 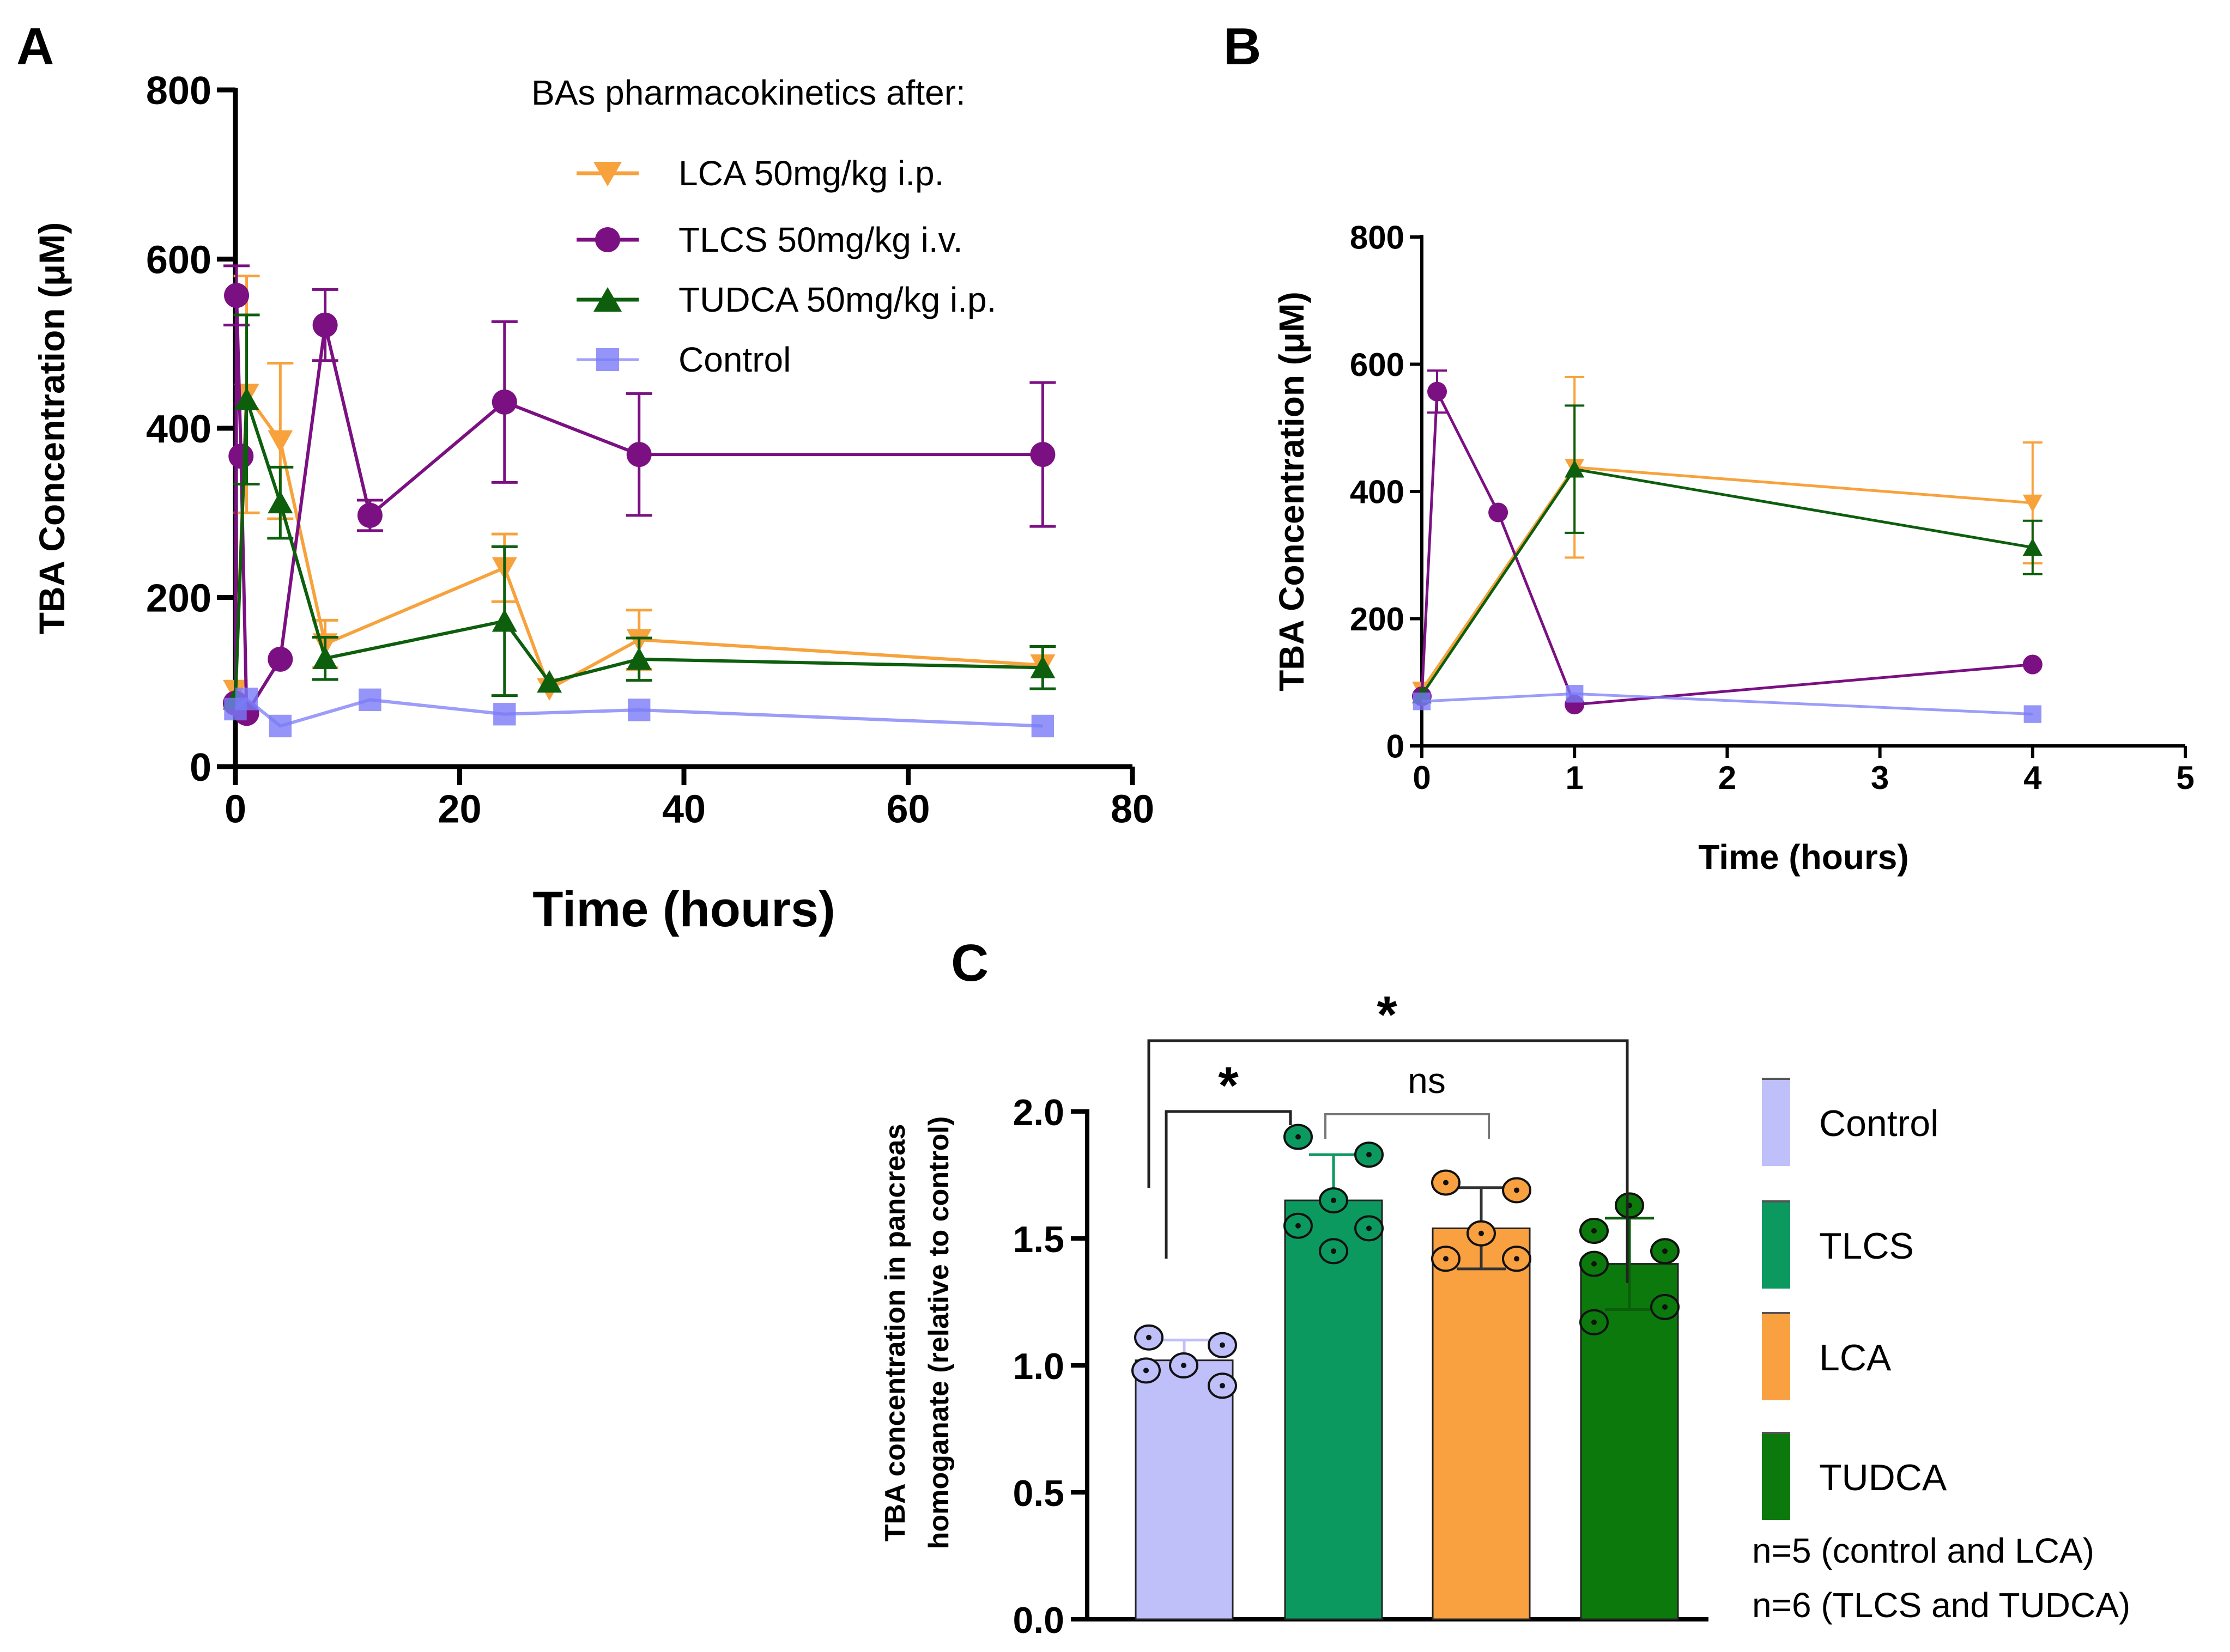 I want to click on panel-b-y-axis-label: TBA Concentration (μM), so click(x=1291, y=491).